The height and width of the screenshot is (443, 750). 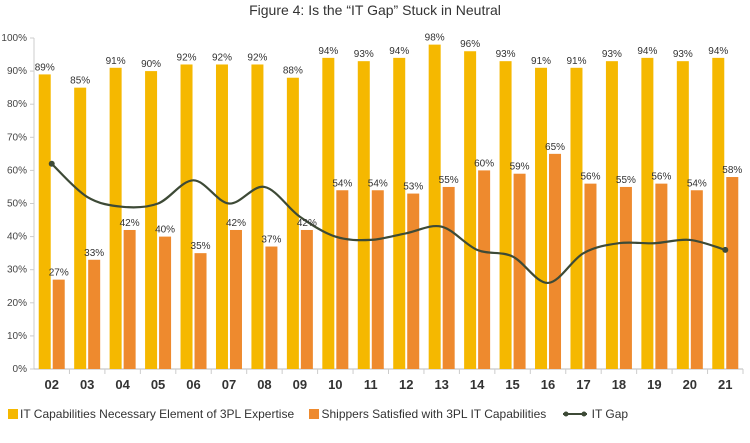 I want to click on data-label-it-capabilities: 85%, so click(x=80, y=81).